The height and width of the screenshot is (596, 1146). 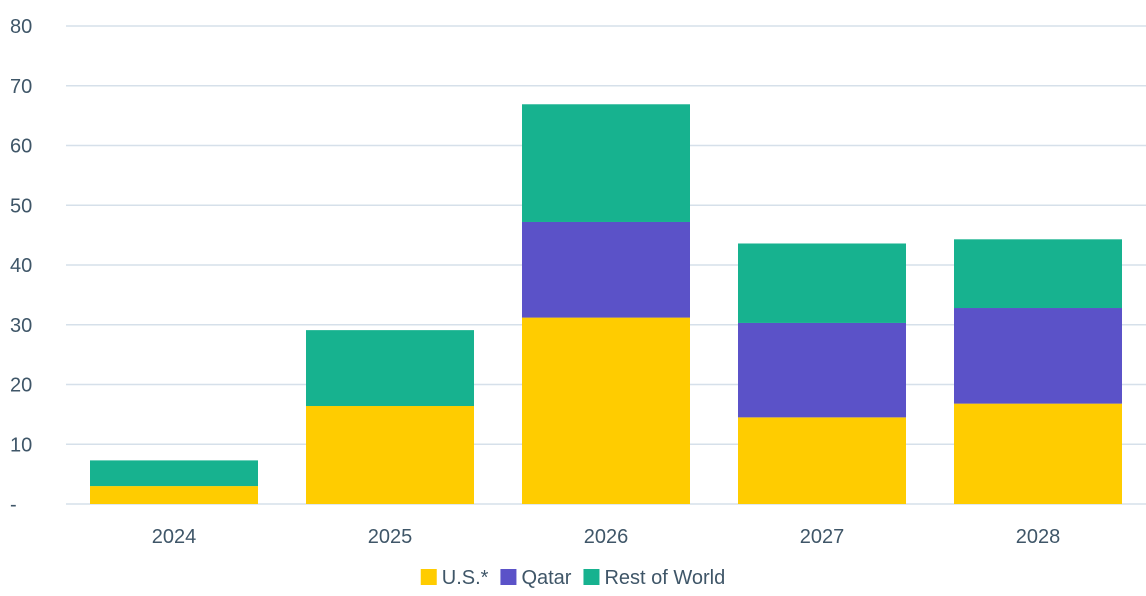 I want to click on y-tick-label: 60, so click(x=21, y=147).